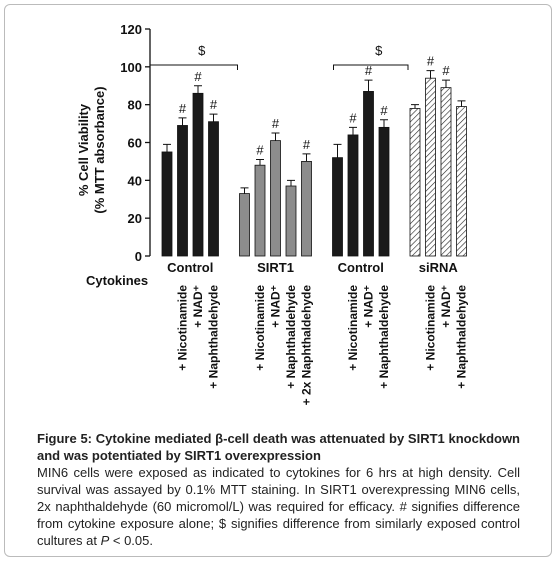  I want to click on y-tick-label: 60, so click(135, 143).